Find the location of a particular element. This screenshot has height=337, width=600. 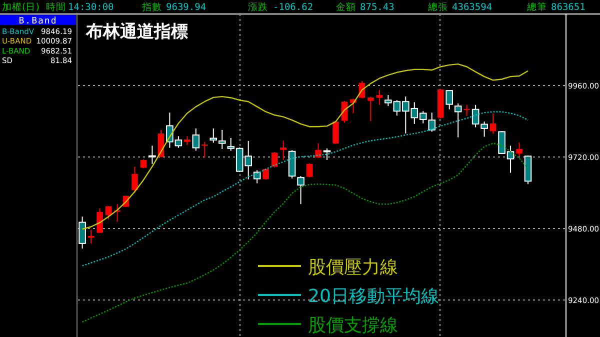

text: B.Band is located at coordinates (38, 21).